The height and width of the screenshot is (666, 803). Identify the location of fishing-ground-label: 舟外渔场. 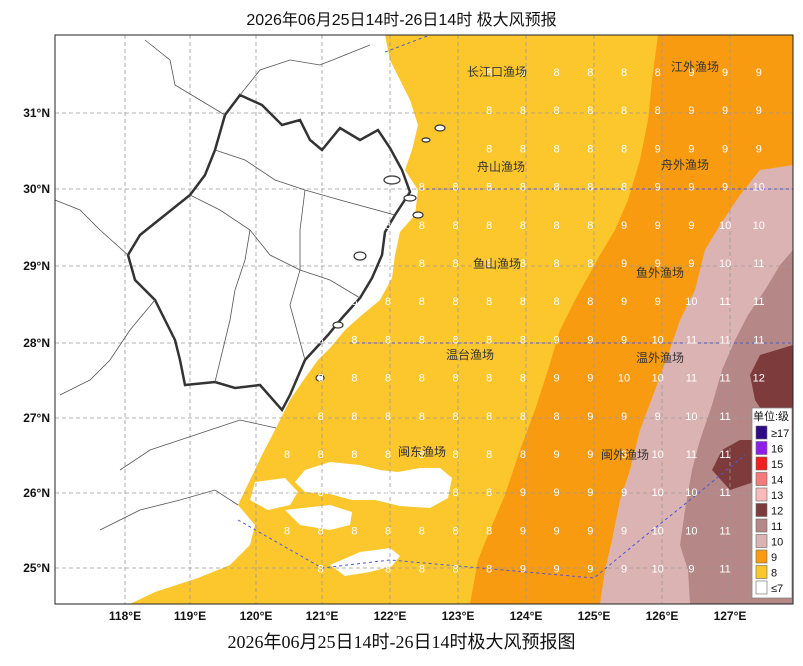
(685, 165).